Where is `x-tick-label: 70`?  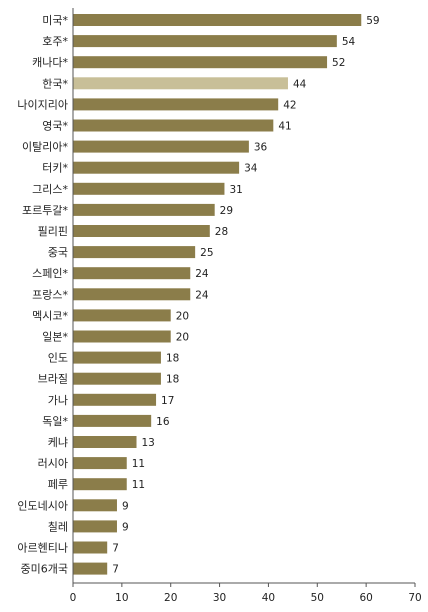 x-tick-label: 70 is located at coordinates (414, 598).